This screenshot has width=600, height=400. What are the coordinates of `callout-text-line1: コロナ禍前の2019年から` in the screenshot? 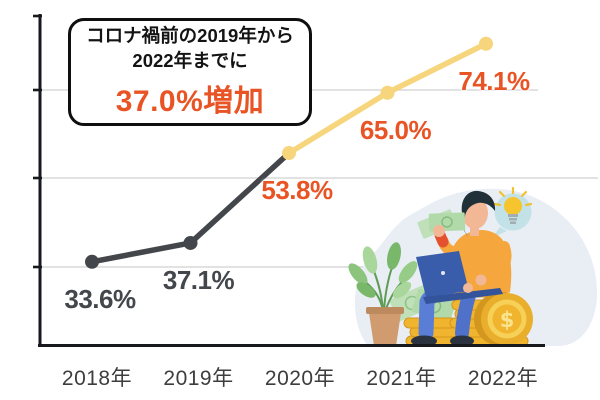 It's located at (190, 36).